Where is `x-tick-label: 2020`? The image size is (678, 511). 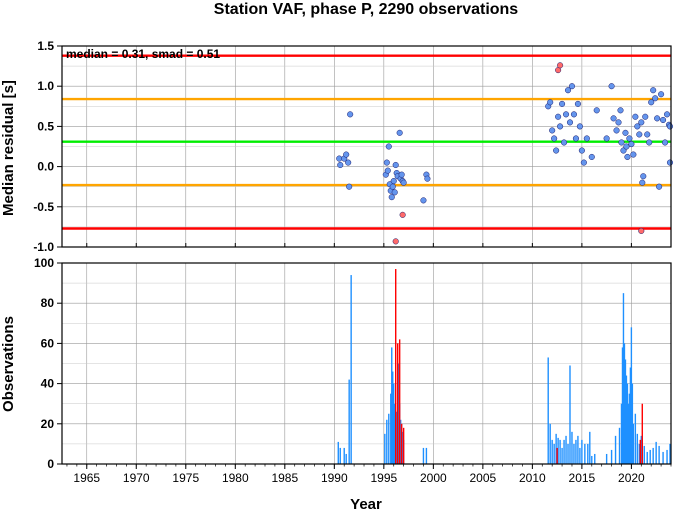 x-tick-label: 2020 is located at coordinates (631, 478).